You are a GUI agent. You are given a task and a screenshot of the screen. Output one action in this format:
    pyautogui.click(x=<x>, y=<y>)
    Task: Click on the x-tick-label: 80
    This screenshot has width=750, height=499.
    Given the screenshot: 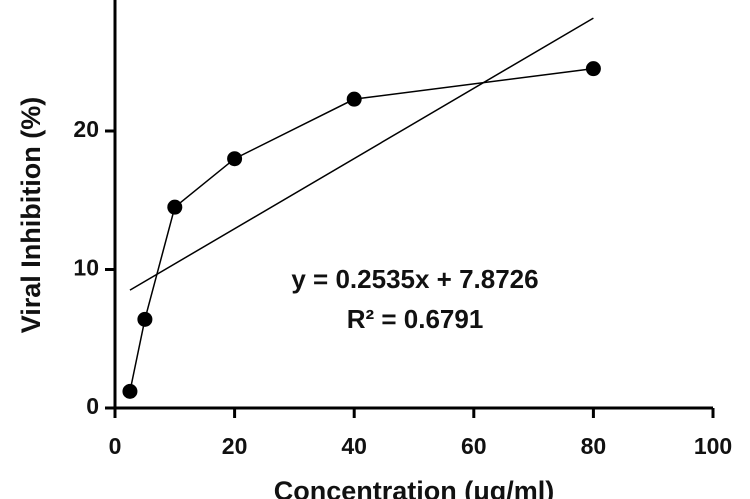 What is the action you would take?
    pyautogui.click(x=594, y=446)
    